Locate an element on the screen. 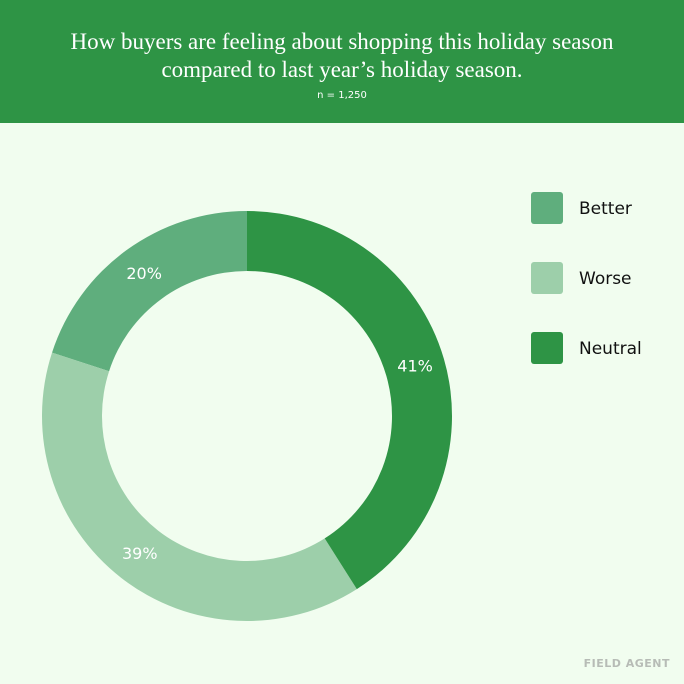  data-label: 41% is located at coordinates (415, 366).